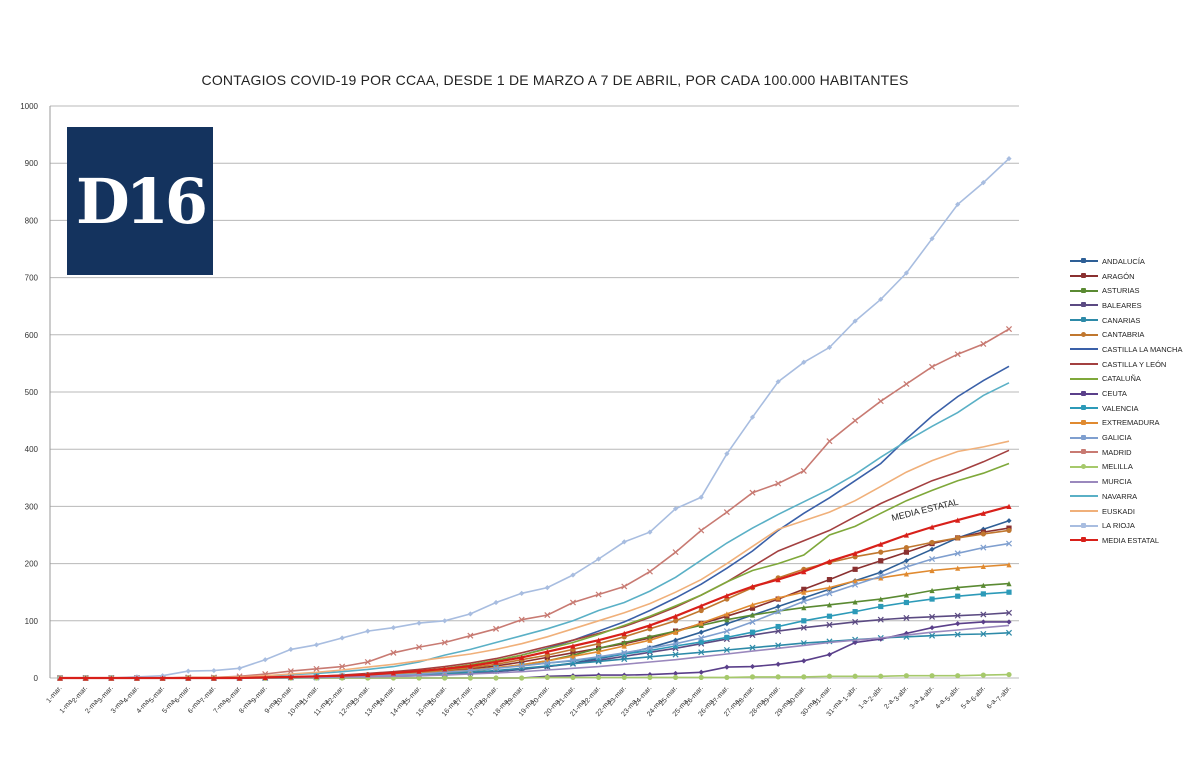  What do you see at coordinates (1121, 291) in the screenshot?
I see `legend-label: ASTURIAS` at bounding box center [1121, 291].